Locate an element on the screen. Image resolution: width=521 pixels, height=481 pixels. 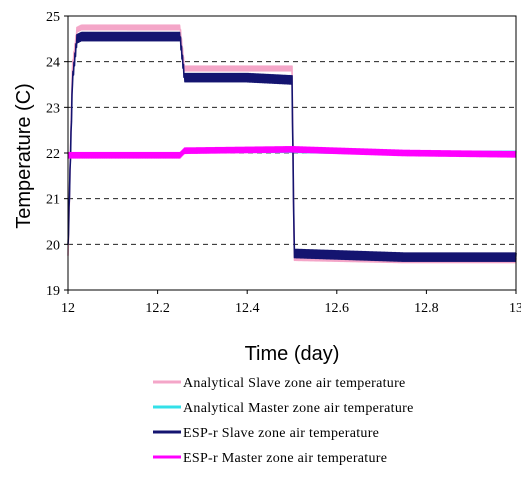
legend-item: Analytical Master zone air temperature is located at coordinates (283, 408).